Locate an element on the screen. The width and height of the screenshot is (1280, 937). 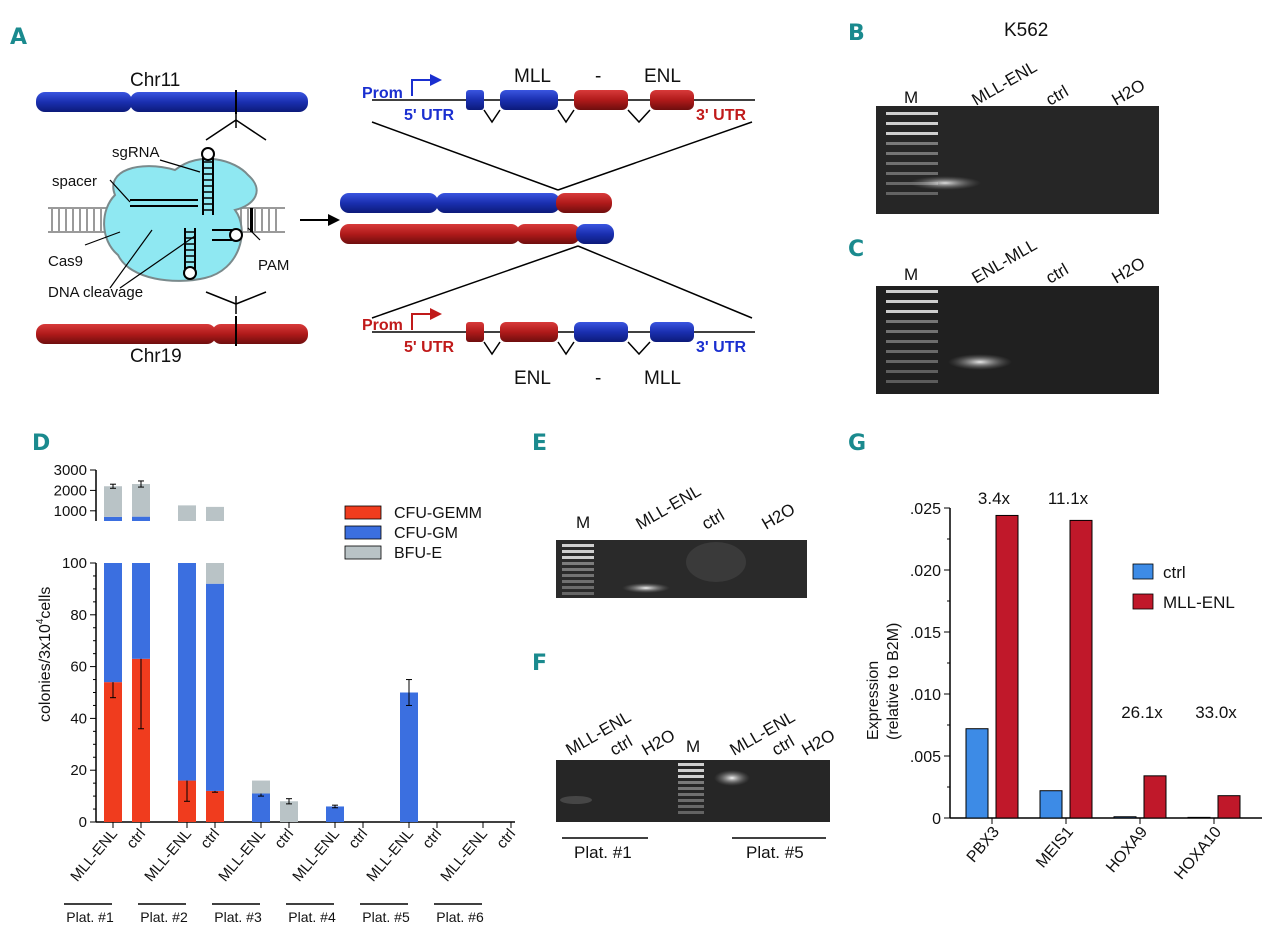
gel-c-lane-2: ENL-MLL is located at coordinates (1005, 261).